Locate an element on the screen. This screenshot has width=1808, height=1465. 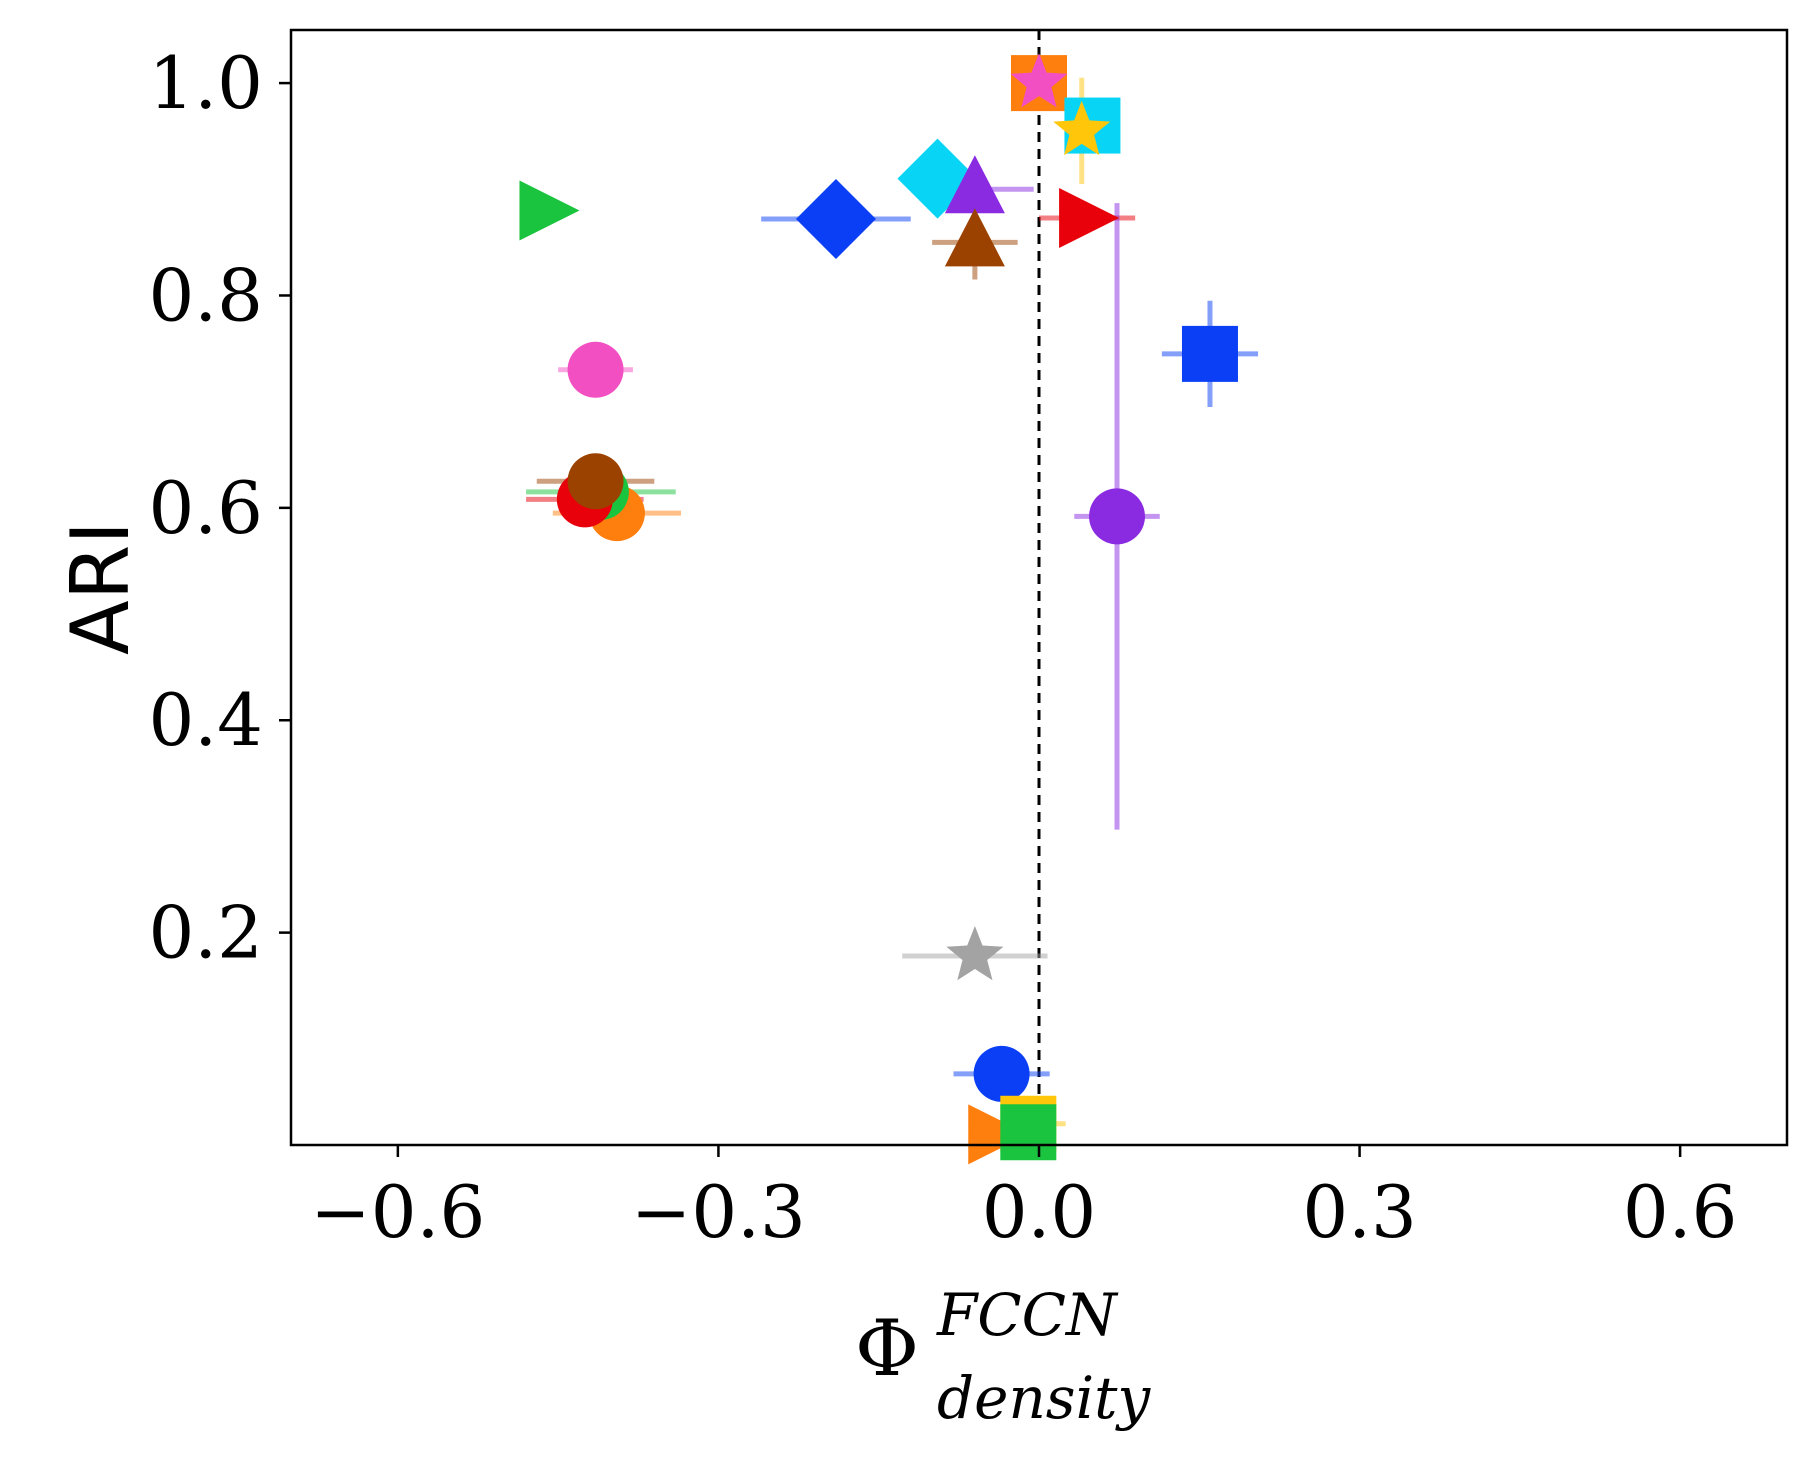
x-axis-ticks: −0.6 −0.3 0.0 0.3 0.6 is located at coordinates (1023, 1199).